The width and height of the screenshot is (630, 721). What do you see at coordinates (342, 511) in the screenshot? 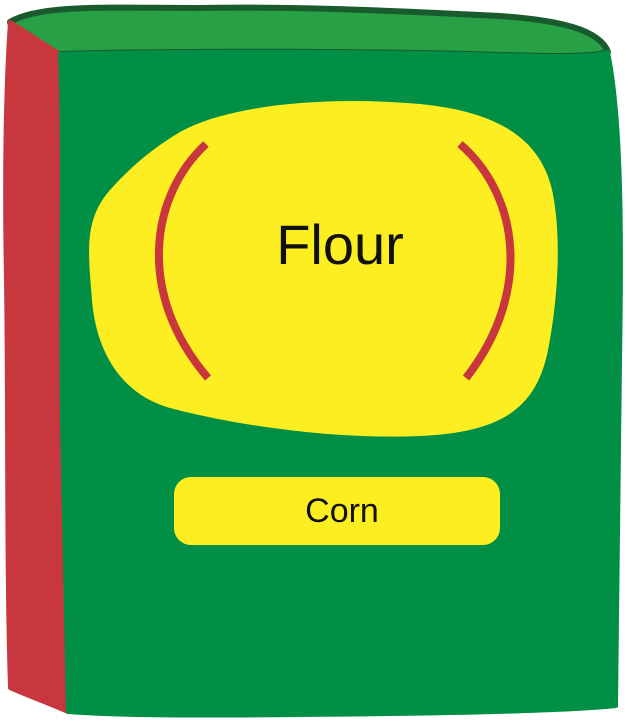
I see `product-variety: Corn` at bounding box center [342, 511].